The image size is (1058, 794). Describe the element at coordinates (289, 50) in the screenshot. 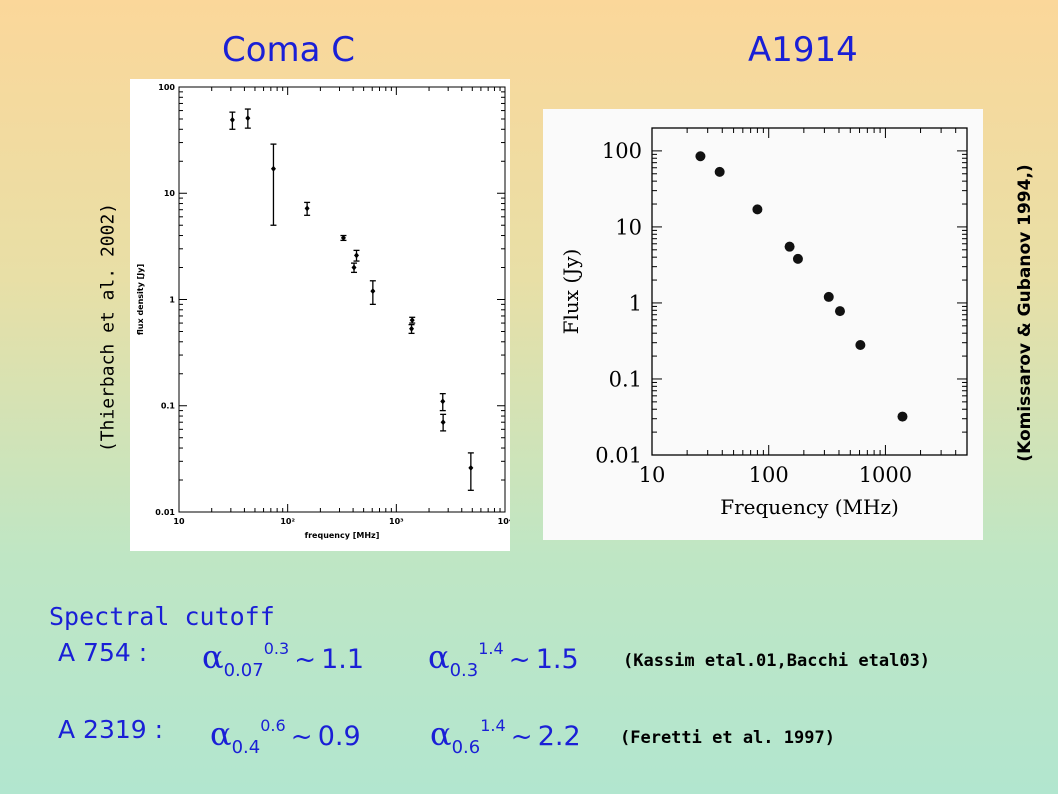

I see `chart-title-coma-c: Coma C` at that location.